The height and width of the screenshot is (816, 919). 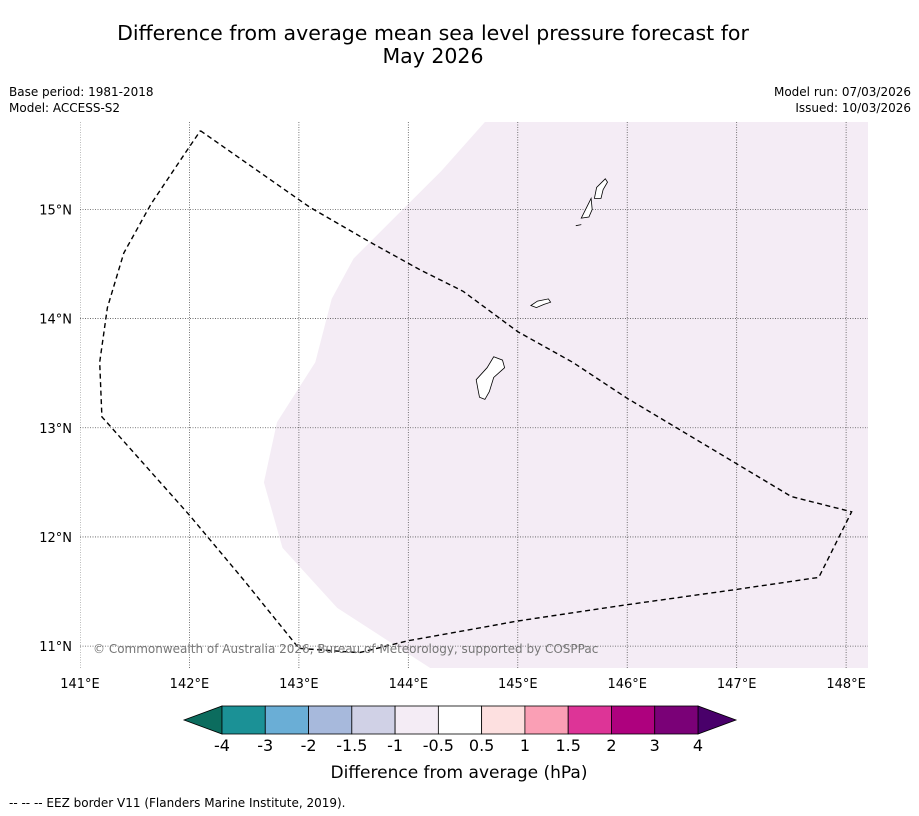 What do you see at coordinates (627, 684) in the screenshot?
I see `x-tick-label: 146°E` at bounding box center [627, 684].